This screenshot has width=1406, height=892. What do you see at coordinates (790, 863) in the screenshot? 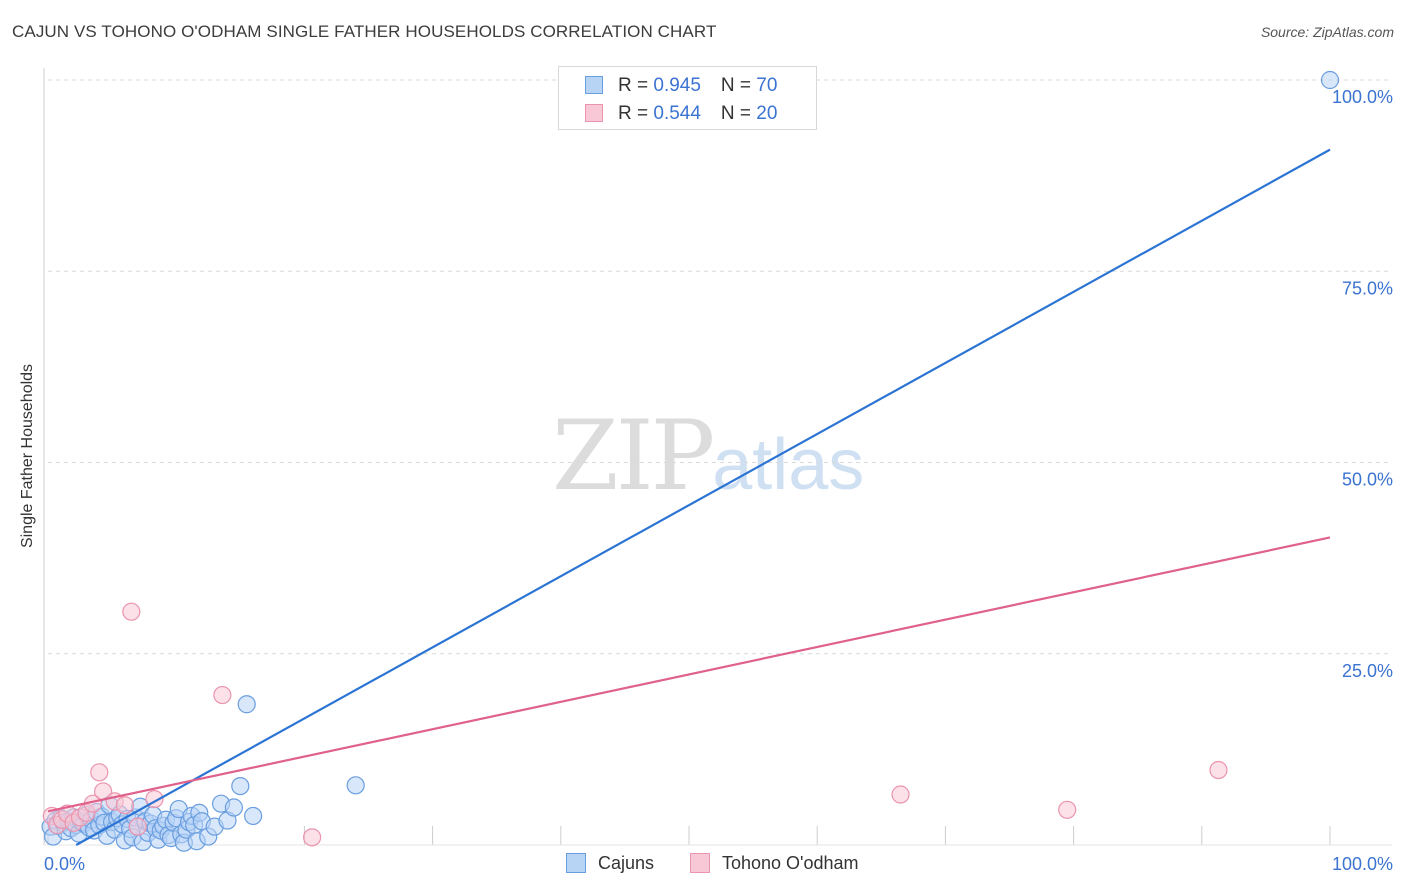
I see `bottom-legend-label-tohono: Tohono O'odham` at bounding box center [790, 863].